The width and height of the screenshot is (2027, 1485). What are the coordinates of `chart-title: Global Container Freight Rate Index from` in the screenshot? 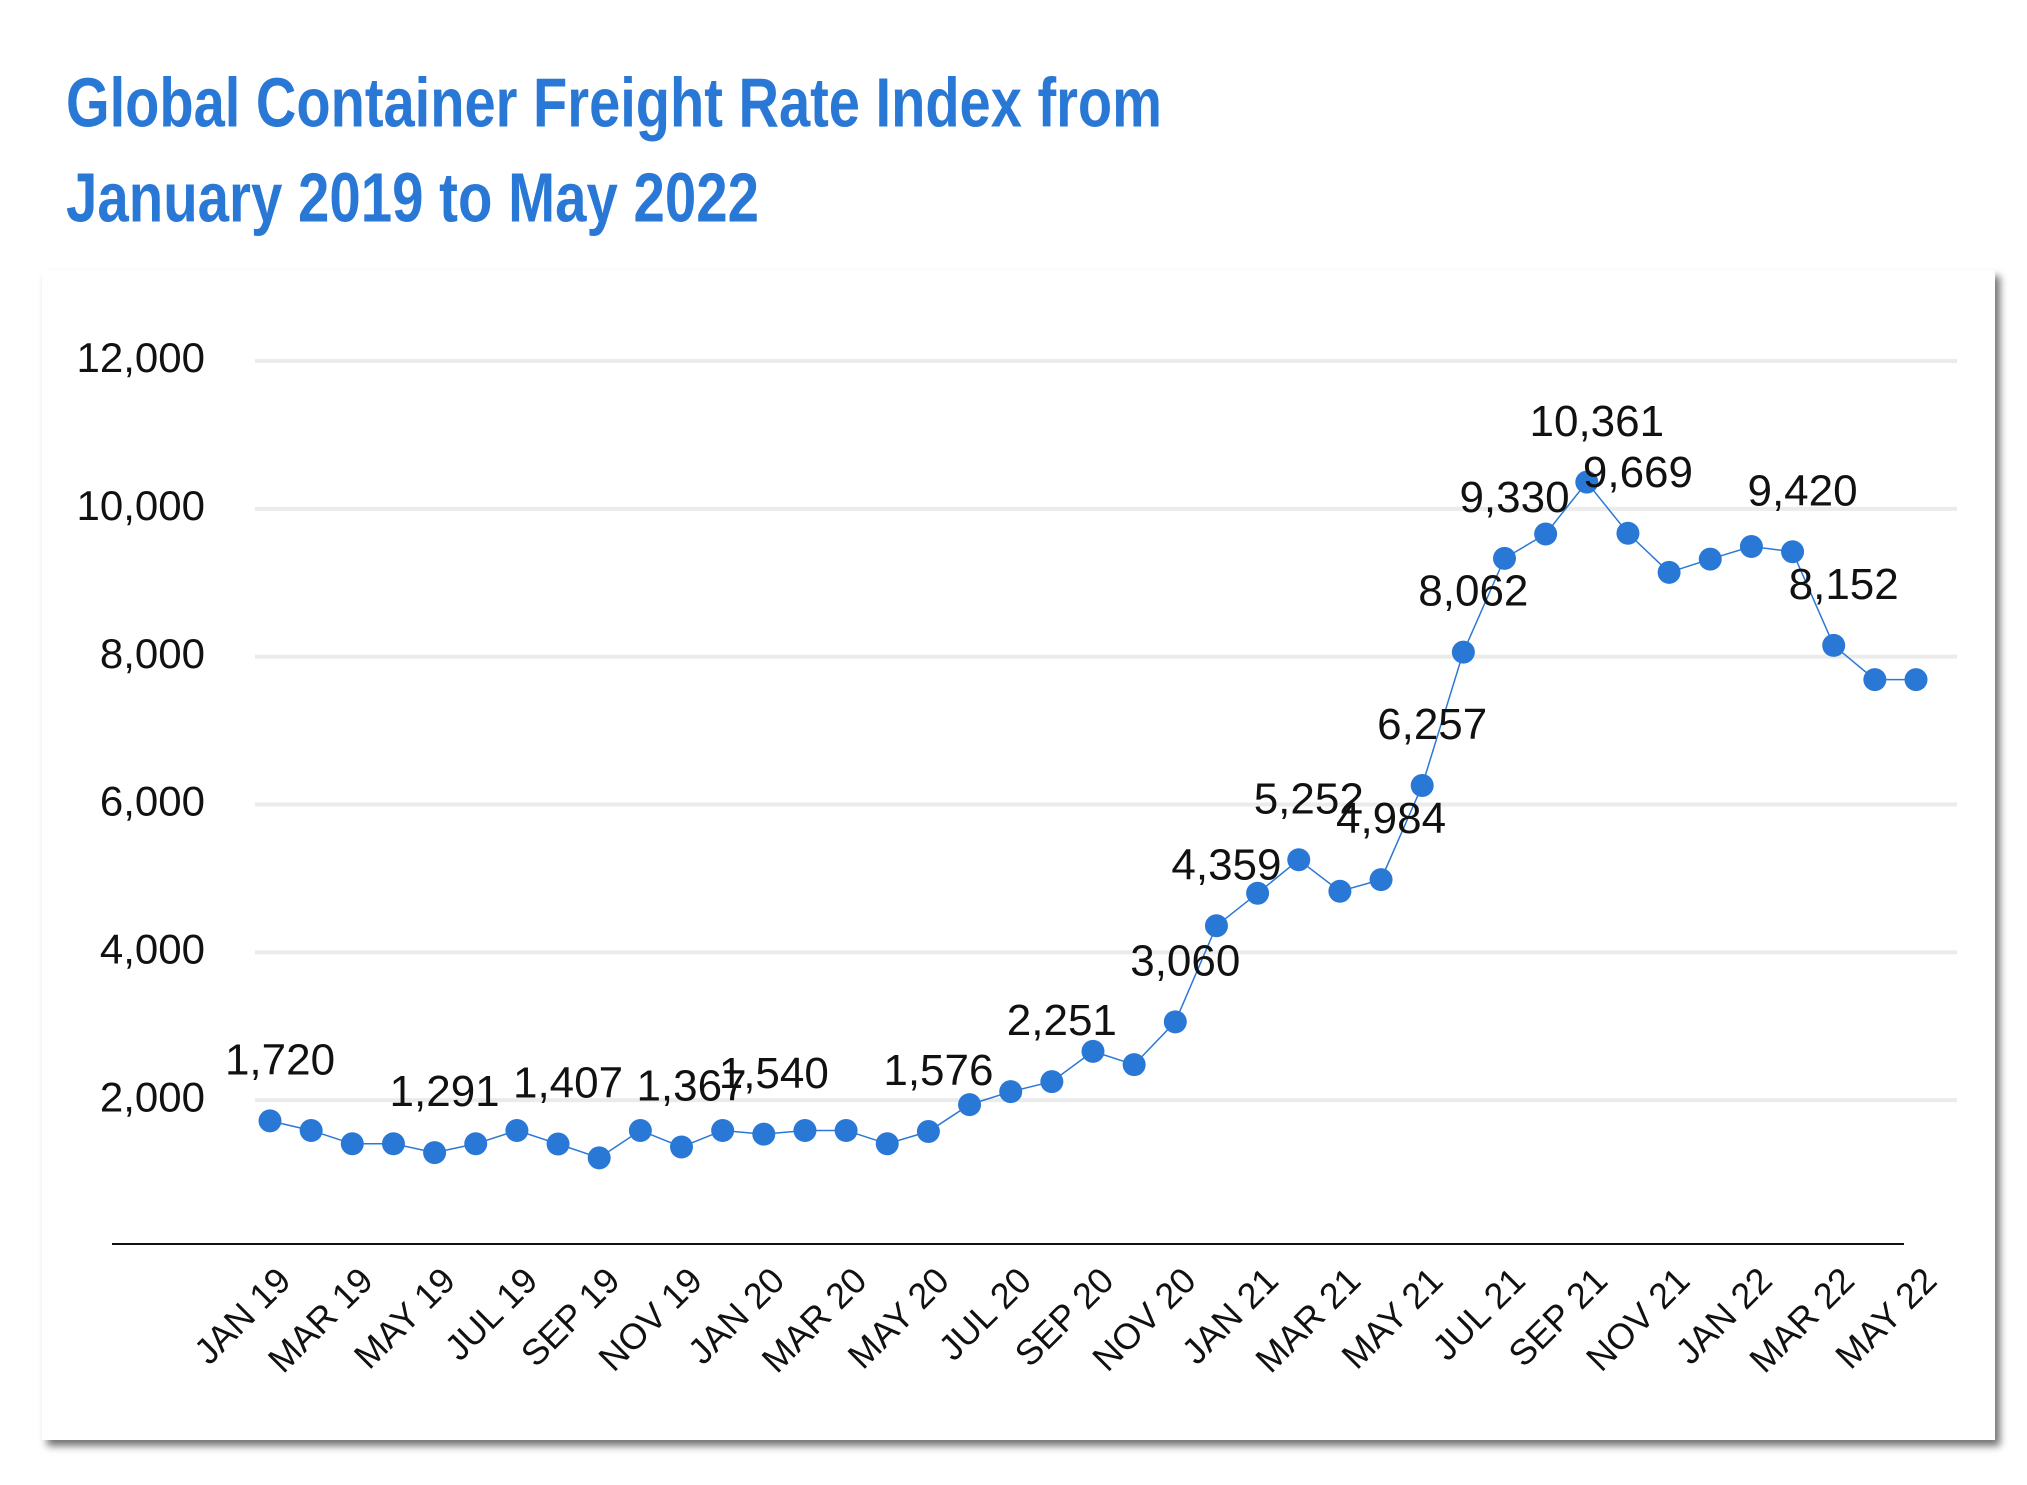 It's located at (614, 102).